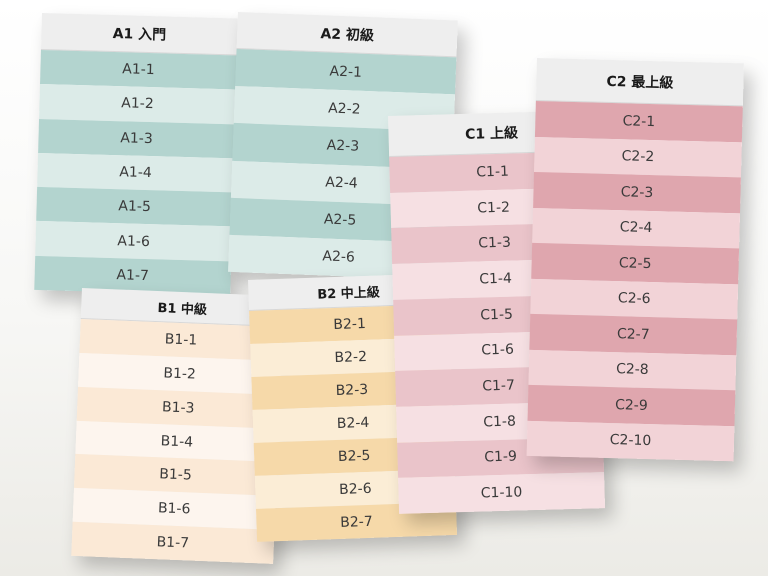  Describe the element at coordinates (635, 263) in the screenshot. I see `card-c2-row: C2-5` at that location.